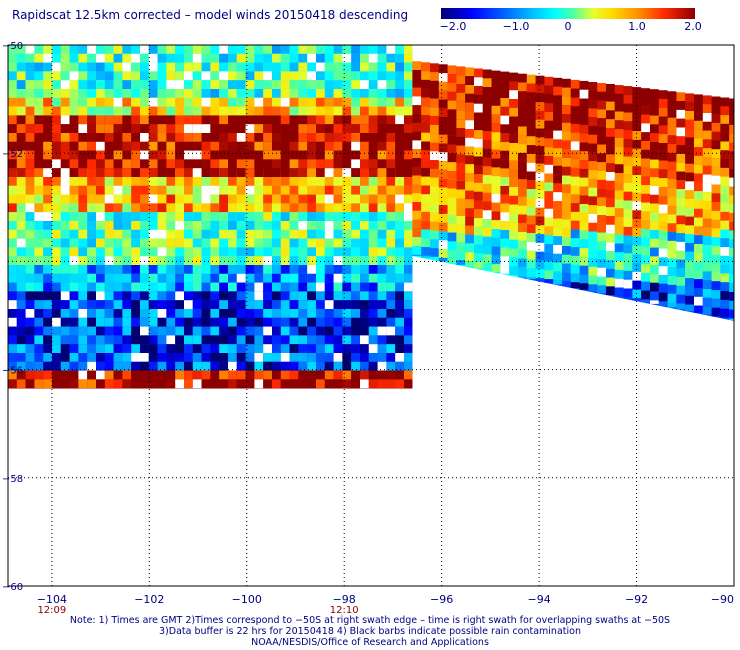  I want to click on colorbar-tick-label: −2.0, so click(453, 26).